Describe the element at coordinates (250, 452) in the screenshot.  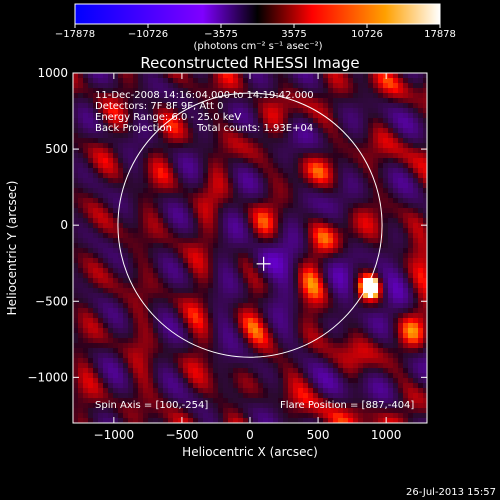
I see `x-axis-label: Heliocentric X (arcsec)` at that location.